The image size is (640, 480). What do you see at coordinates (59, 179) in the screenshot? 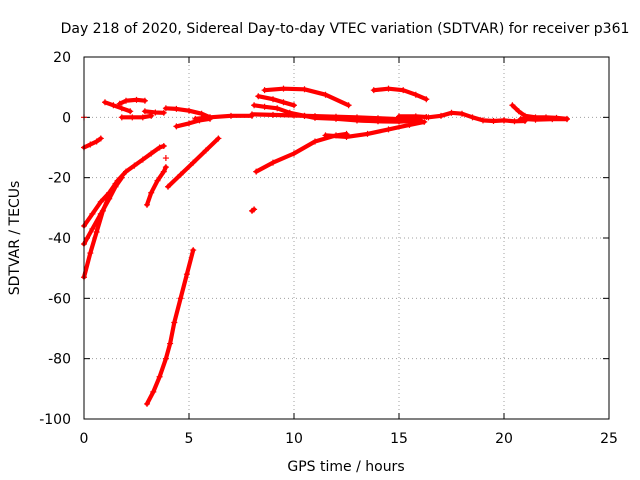
I see `y-tick-label: -20` at bounding box center [59, 179].